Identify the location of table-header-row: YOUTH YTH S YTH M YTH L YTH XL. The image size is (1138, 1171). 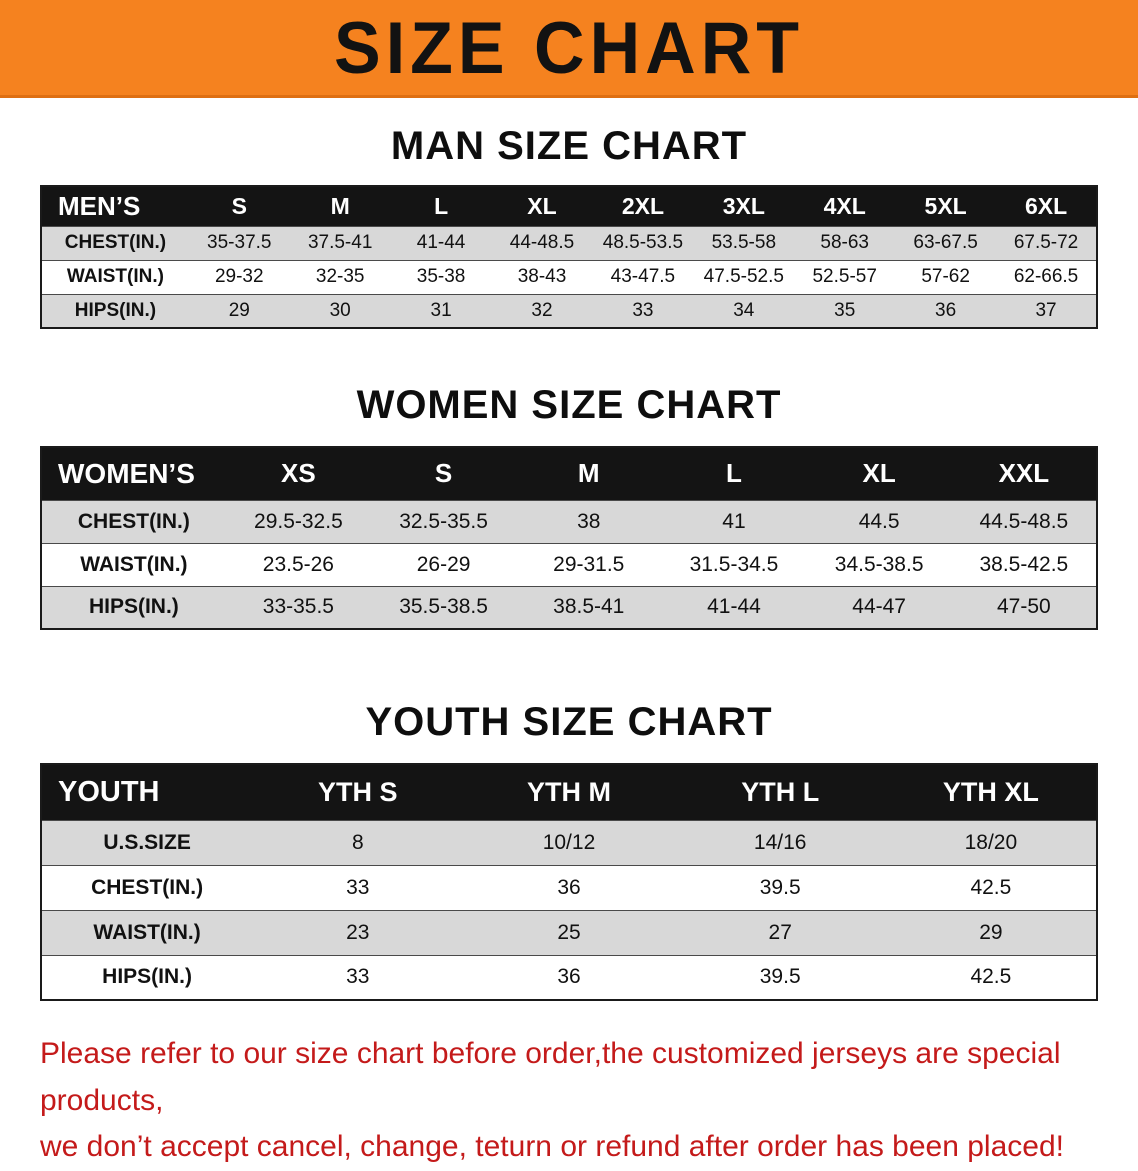
(569, 792).